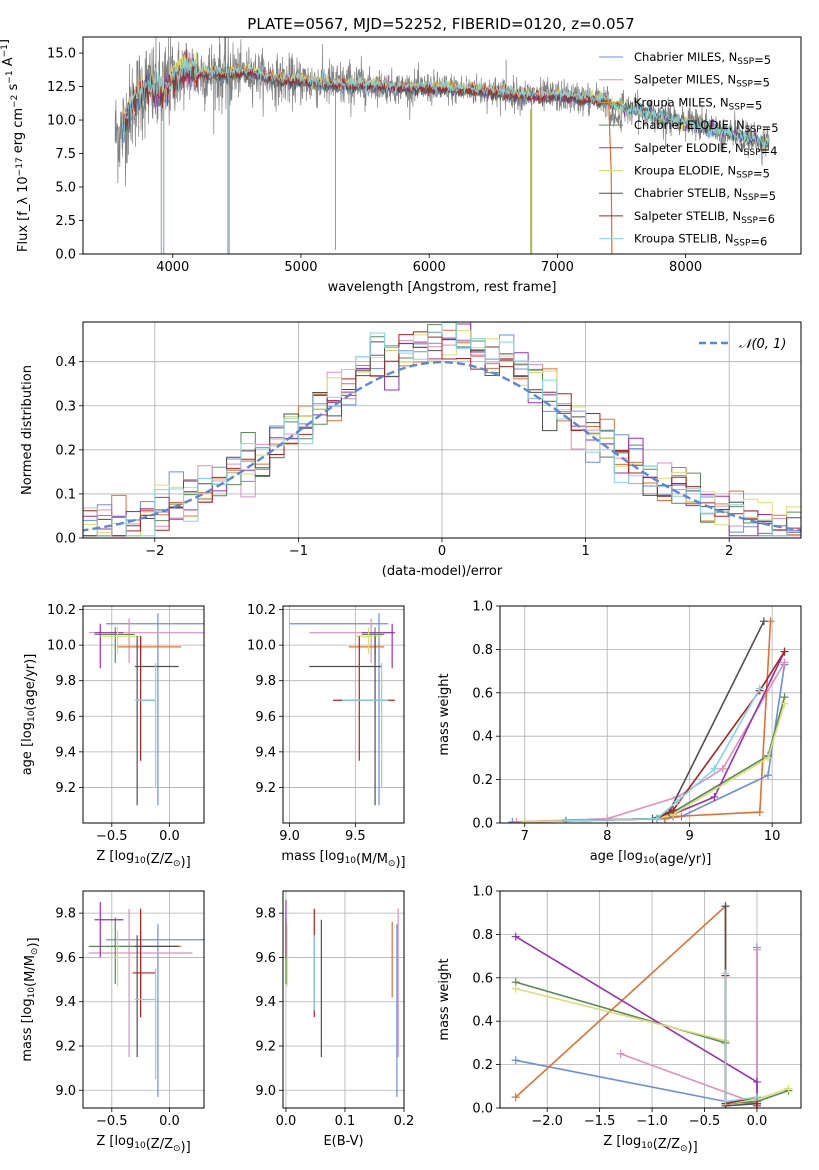 The image size is (819, 1170). What do you see at coordinates (482, 737) in the screenshot?
I see `y-tick-label-2: 0.4` at bounding box center [482, 737].